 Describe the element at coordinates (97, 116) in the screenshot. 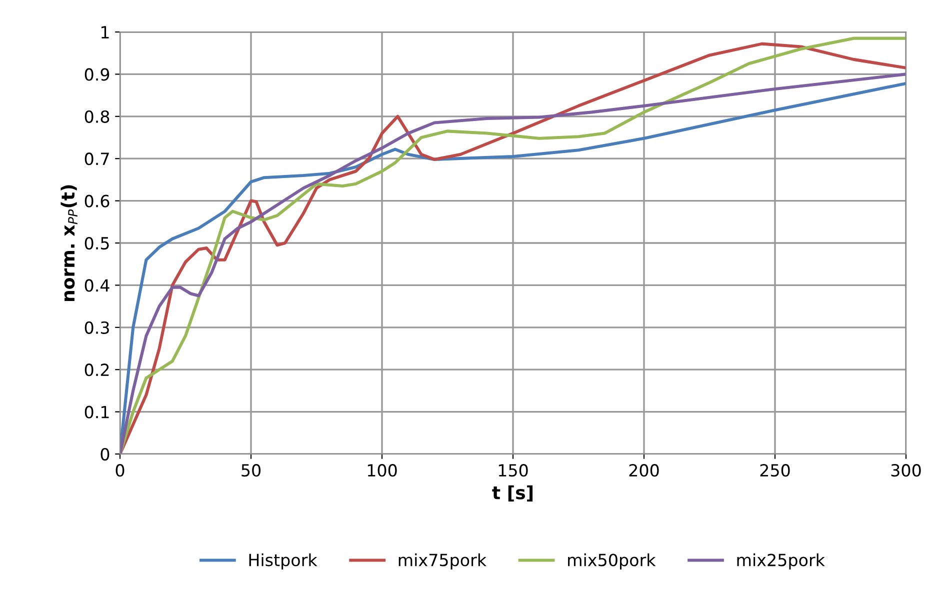

I see `y-tick-label: 0.8` at that location.